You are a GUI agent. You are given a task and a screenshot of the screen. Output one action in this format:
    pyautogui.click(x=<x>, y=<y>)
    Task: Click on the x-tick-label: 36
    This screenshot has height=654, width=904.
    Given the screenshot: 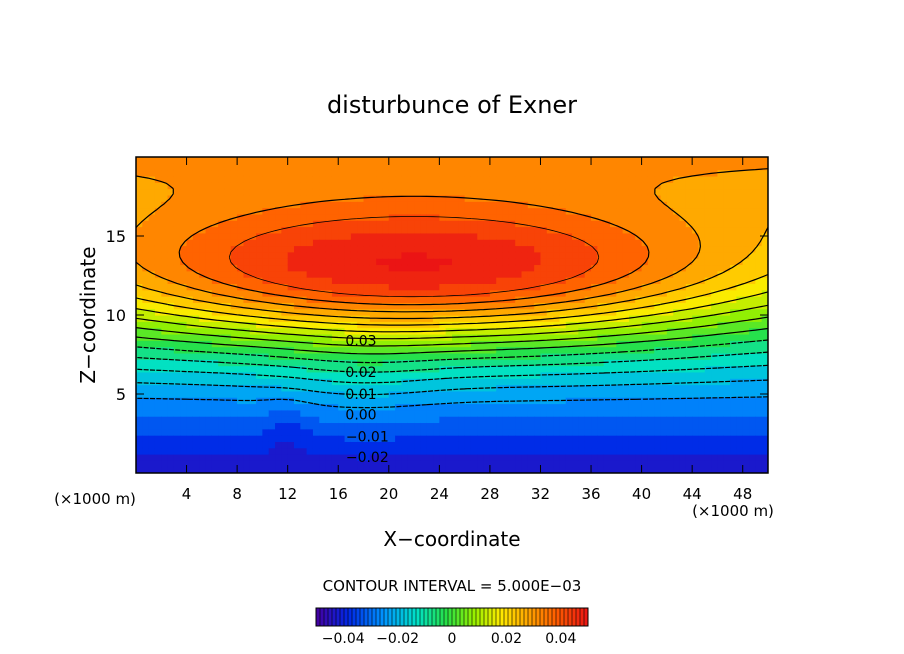 What is the action you would take?
    pyautogui.click(x=590, y=494)
    